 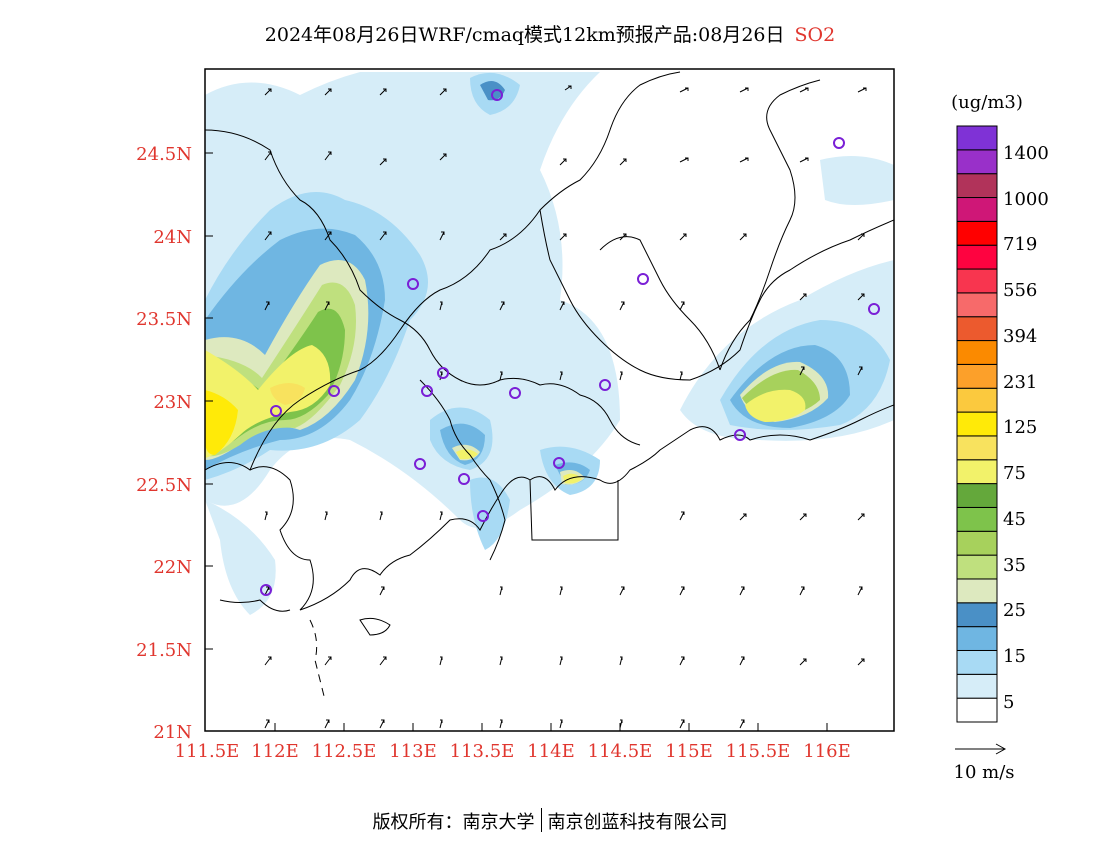 I want to click on lat-label: 23N, so click(x=172, y=402).